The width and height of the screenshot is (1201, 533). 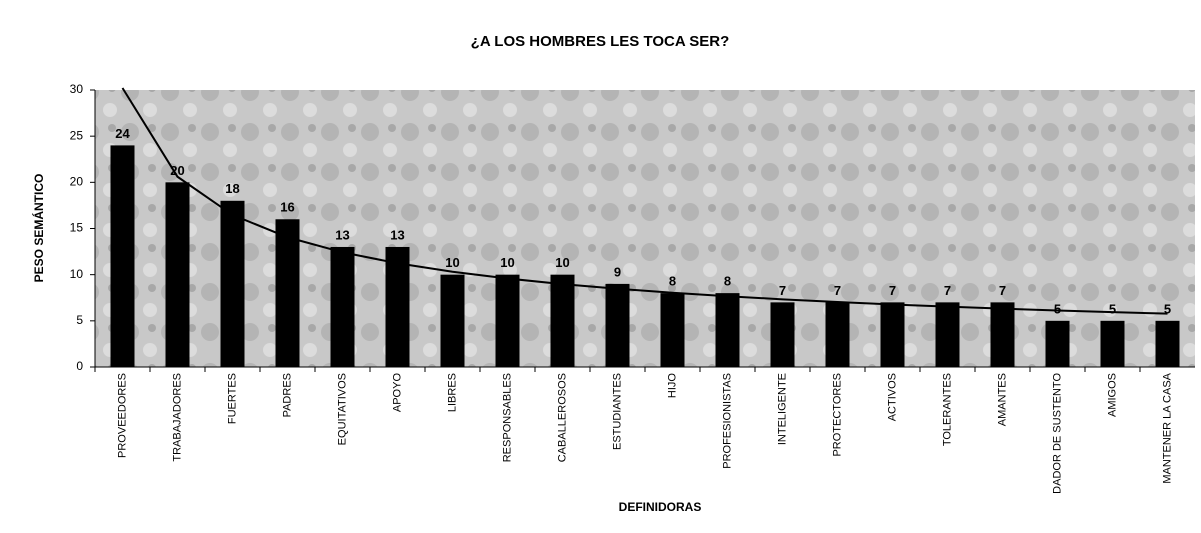 What do you see at coordinates (287, 395) in the screenshot?
I see `x-tick-label: PADRES` at bounding box center [287, 395].